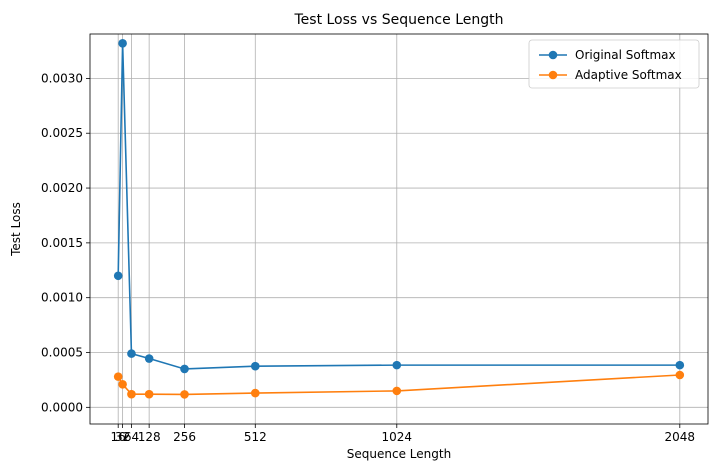 This screenshot has width=717, height=470. Describe the element at coordinates (625, 55) in the screenshot. I see `legend-label: Original Softmax` at that location.